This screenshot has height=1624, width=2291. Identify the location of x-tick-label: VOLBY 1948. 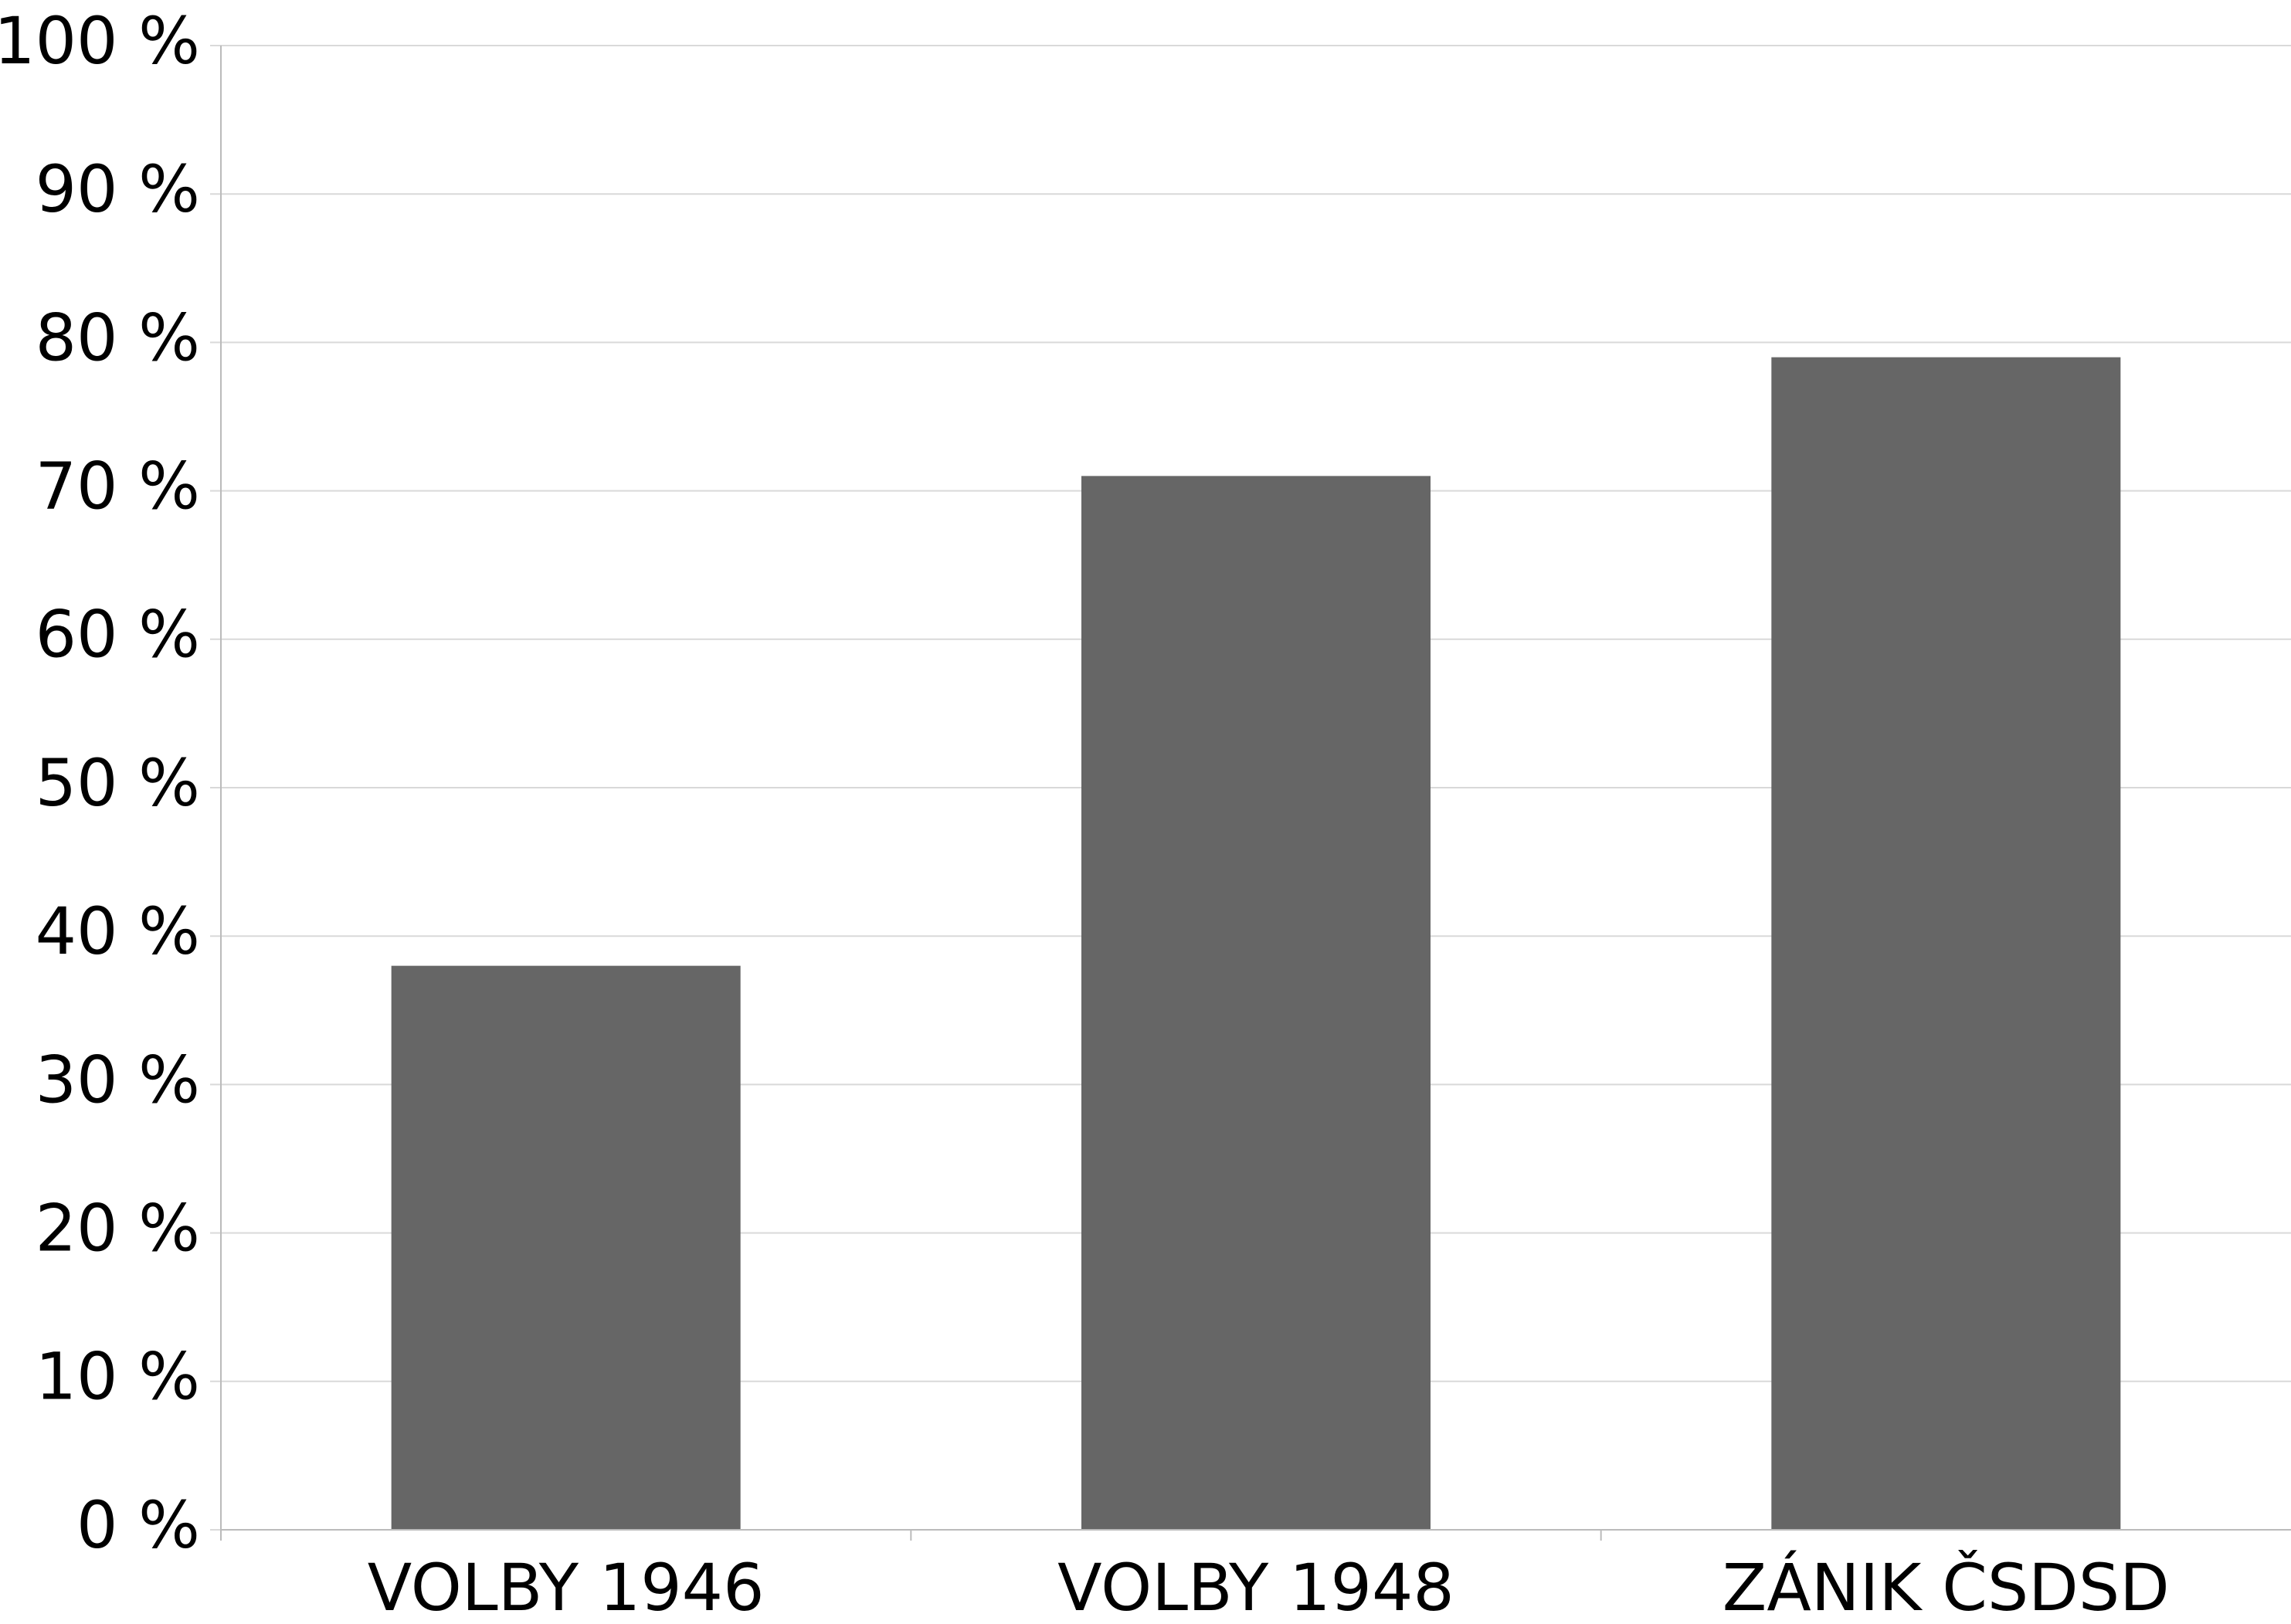
(1255, 1587).